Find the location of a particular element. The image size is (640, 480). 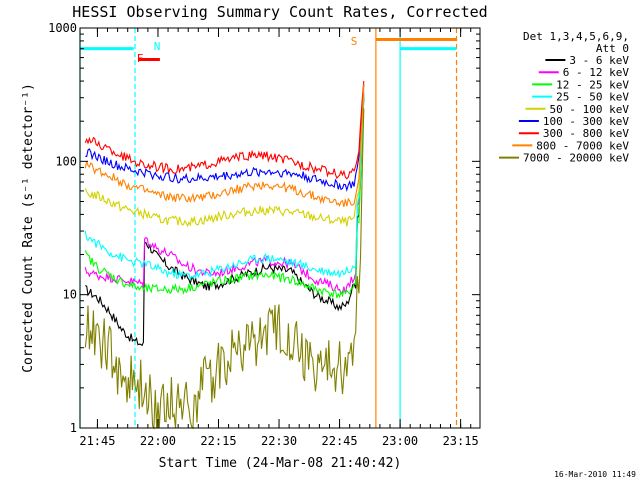

y-tick-label-2: 100 is located at coordinates (66, 161).